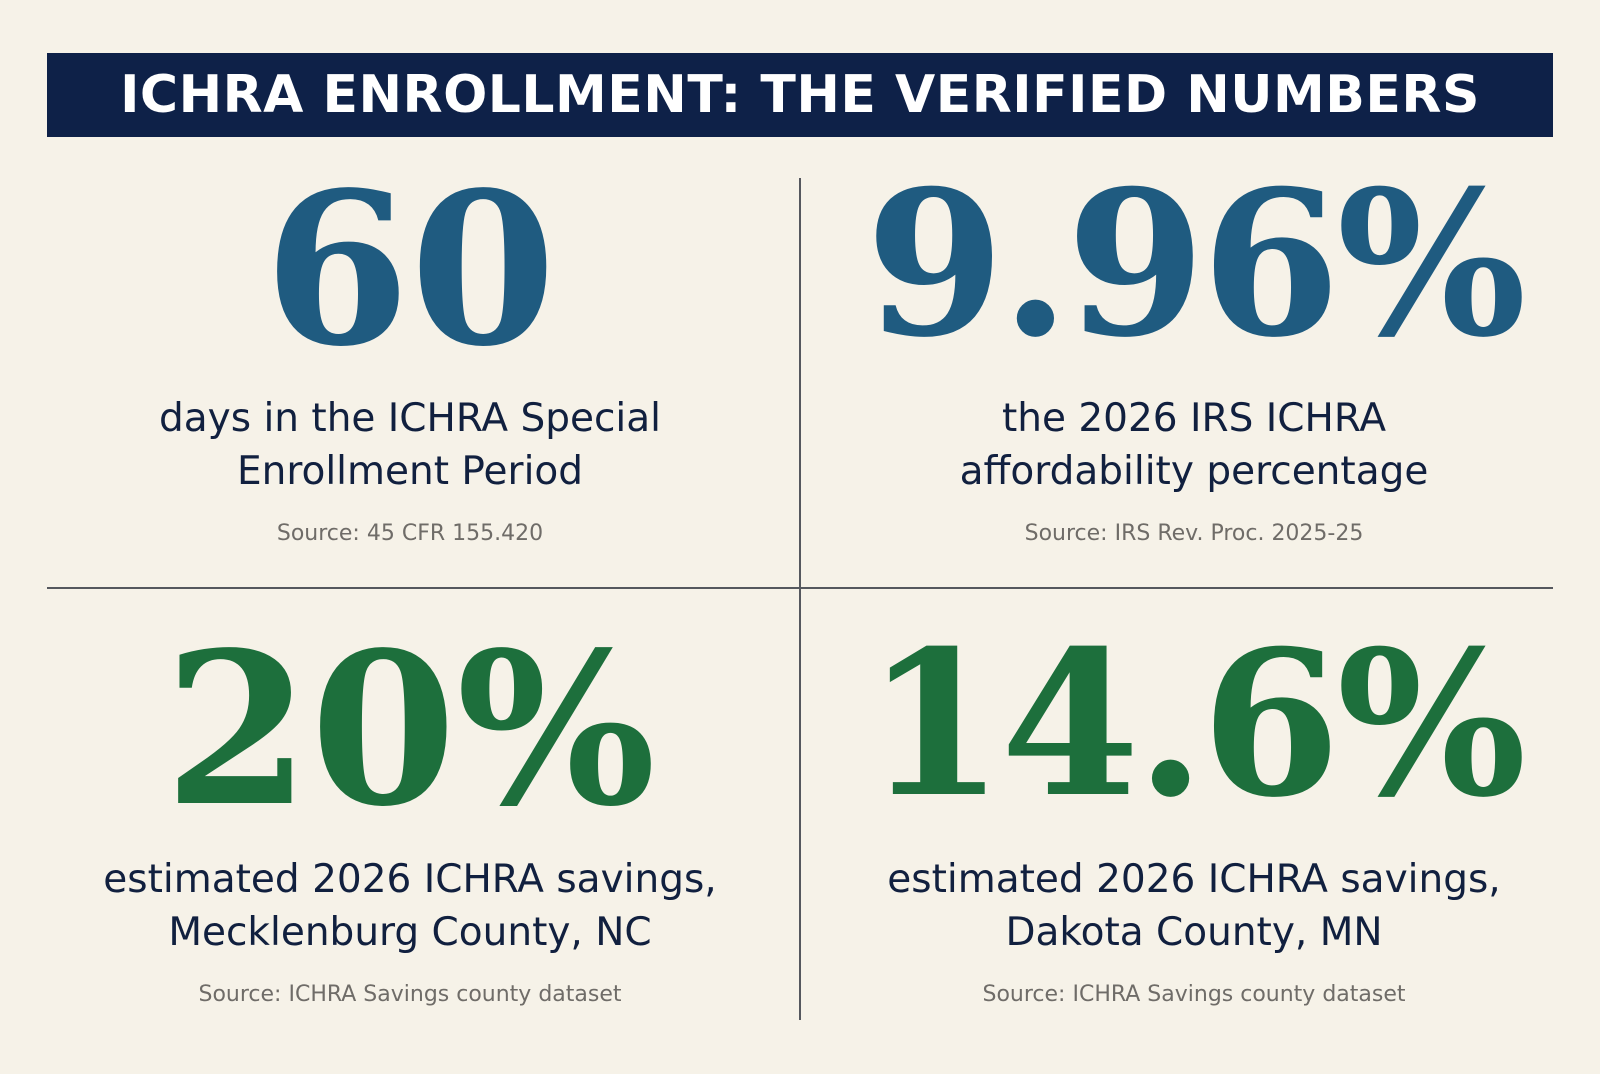 The image size is (1600, 1074). What do you see at coordinates (800, 599) in the screenshot?
I see `vertical-divider` at bounding box center [800, 599].